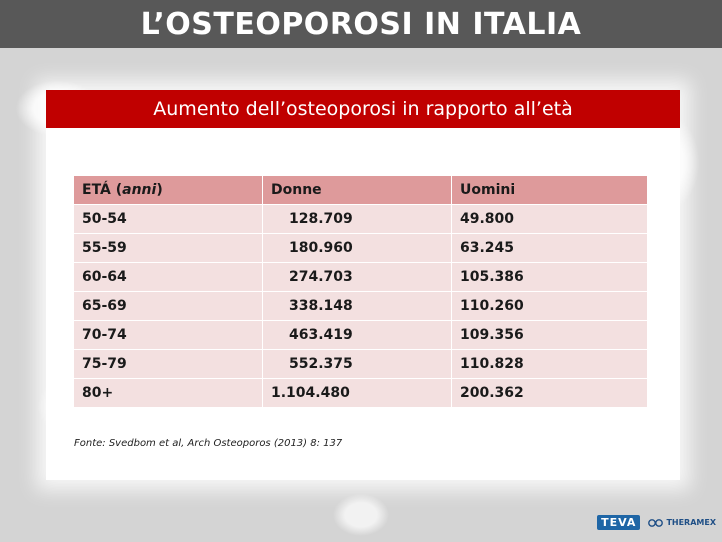  I want to click on cell-age: 50-54, so click(168, 219).